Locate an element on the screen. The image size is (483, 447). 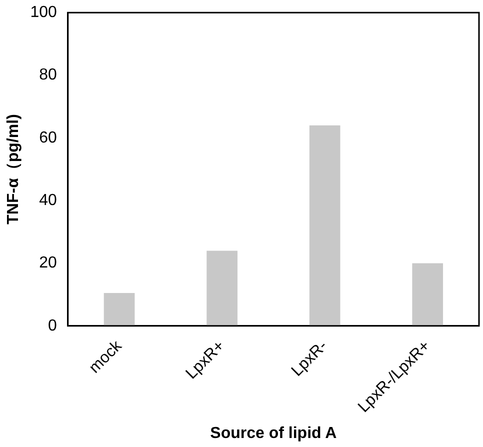
y-tick-label: 100 is located at coordinates (43, 13).